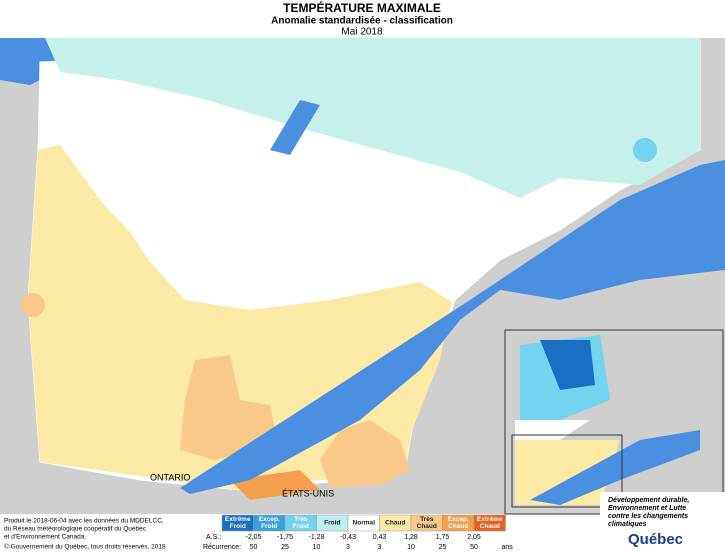 The image size is (725, 552). Describe the element at coordinates (508, 547) in the screenshot. I see `legend-unit: ans` at that location.